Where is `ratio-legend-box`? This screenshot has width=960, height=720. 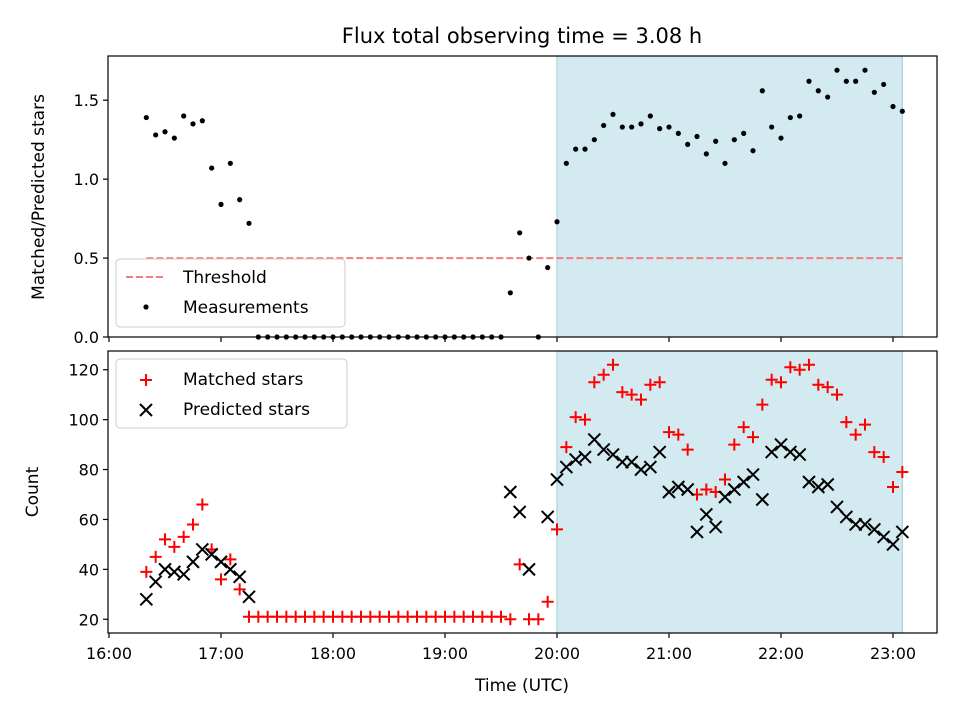 ratio-legend-box is located at coordinates (230, 293).